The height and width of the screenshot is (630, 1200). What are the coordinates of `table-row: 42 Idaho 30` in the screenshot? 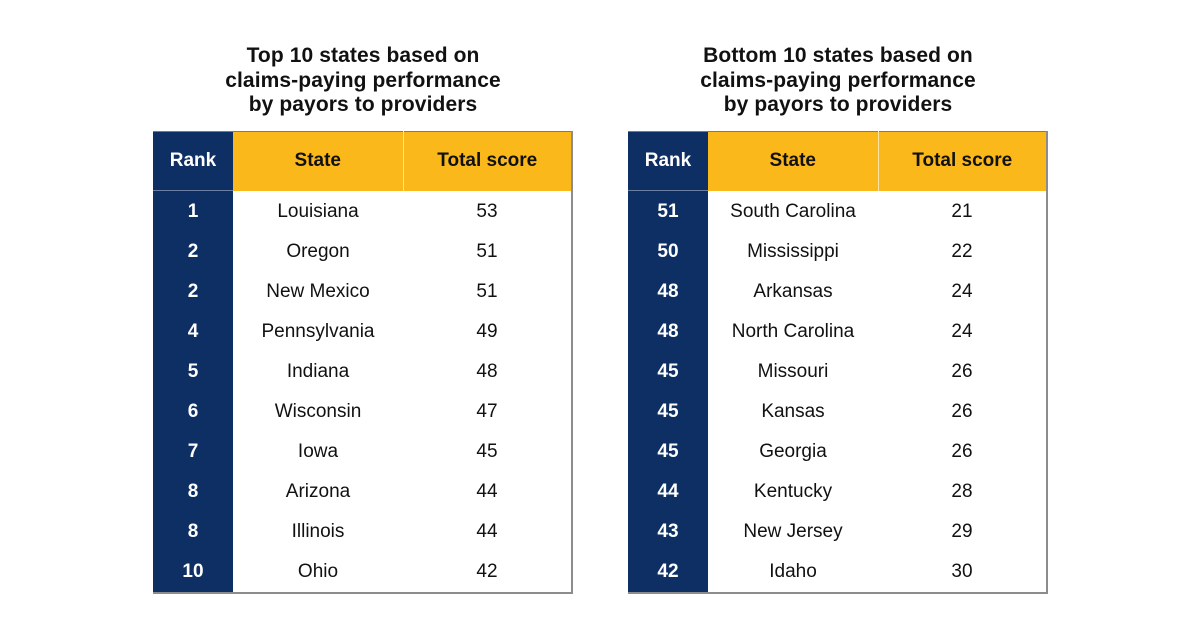 It's located at (837, 572).